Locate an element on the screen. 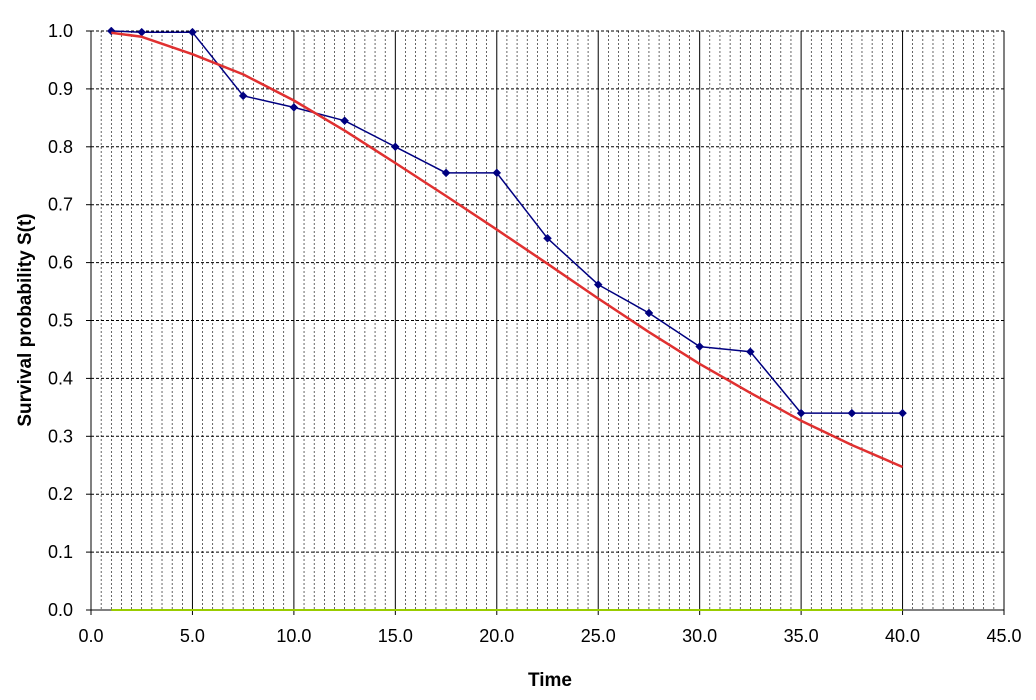 The width and height of the screenshot is (1036, 700). y-tick-label: 0.6 is located at coordinates (60, 263).